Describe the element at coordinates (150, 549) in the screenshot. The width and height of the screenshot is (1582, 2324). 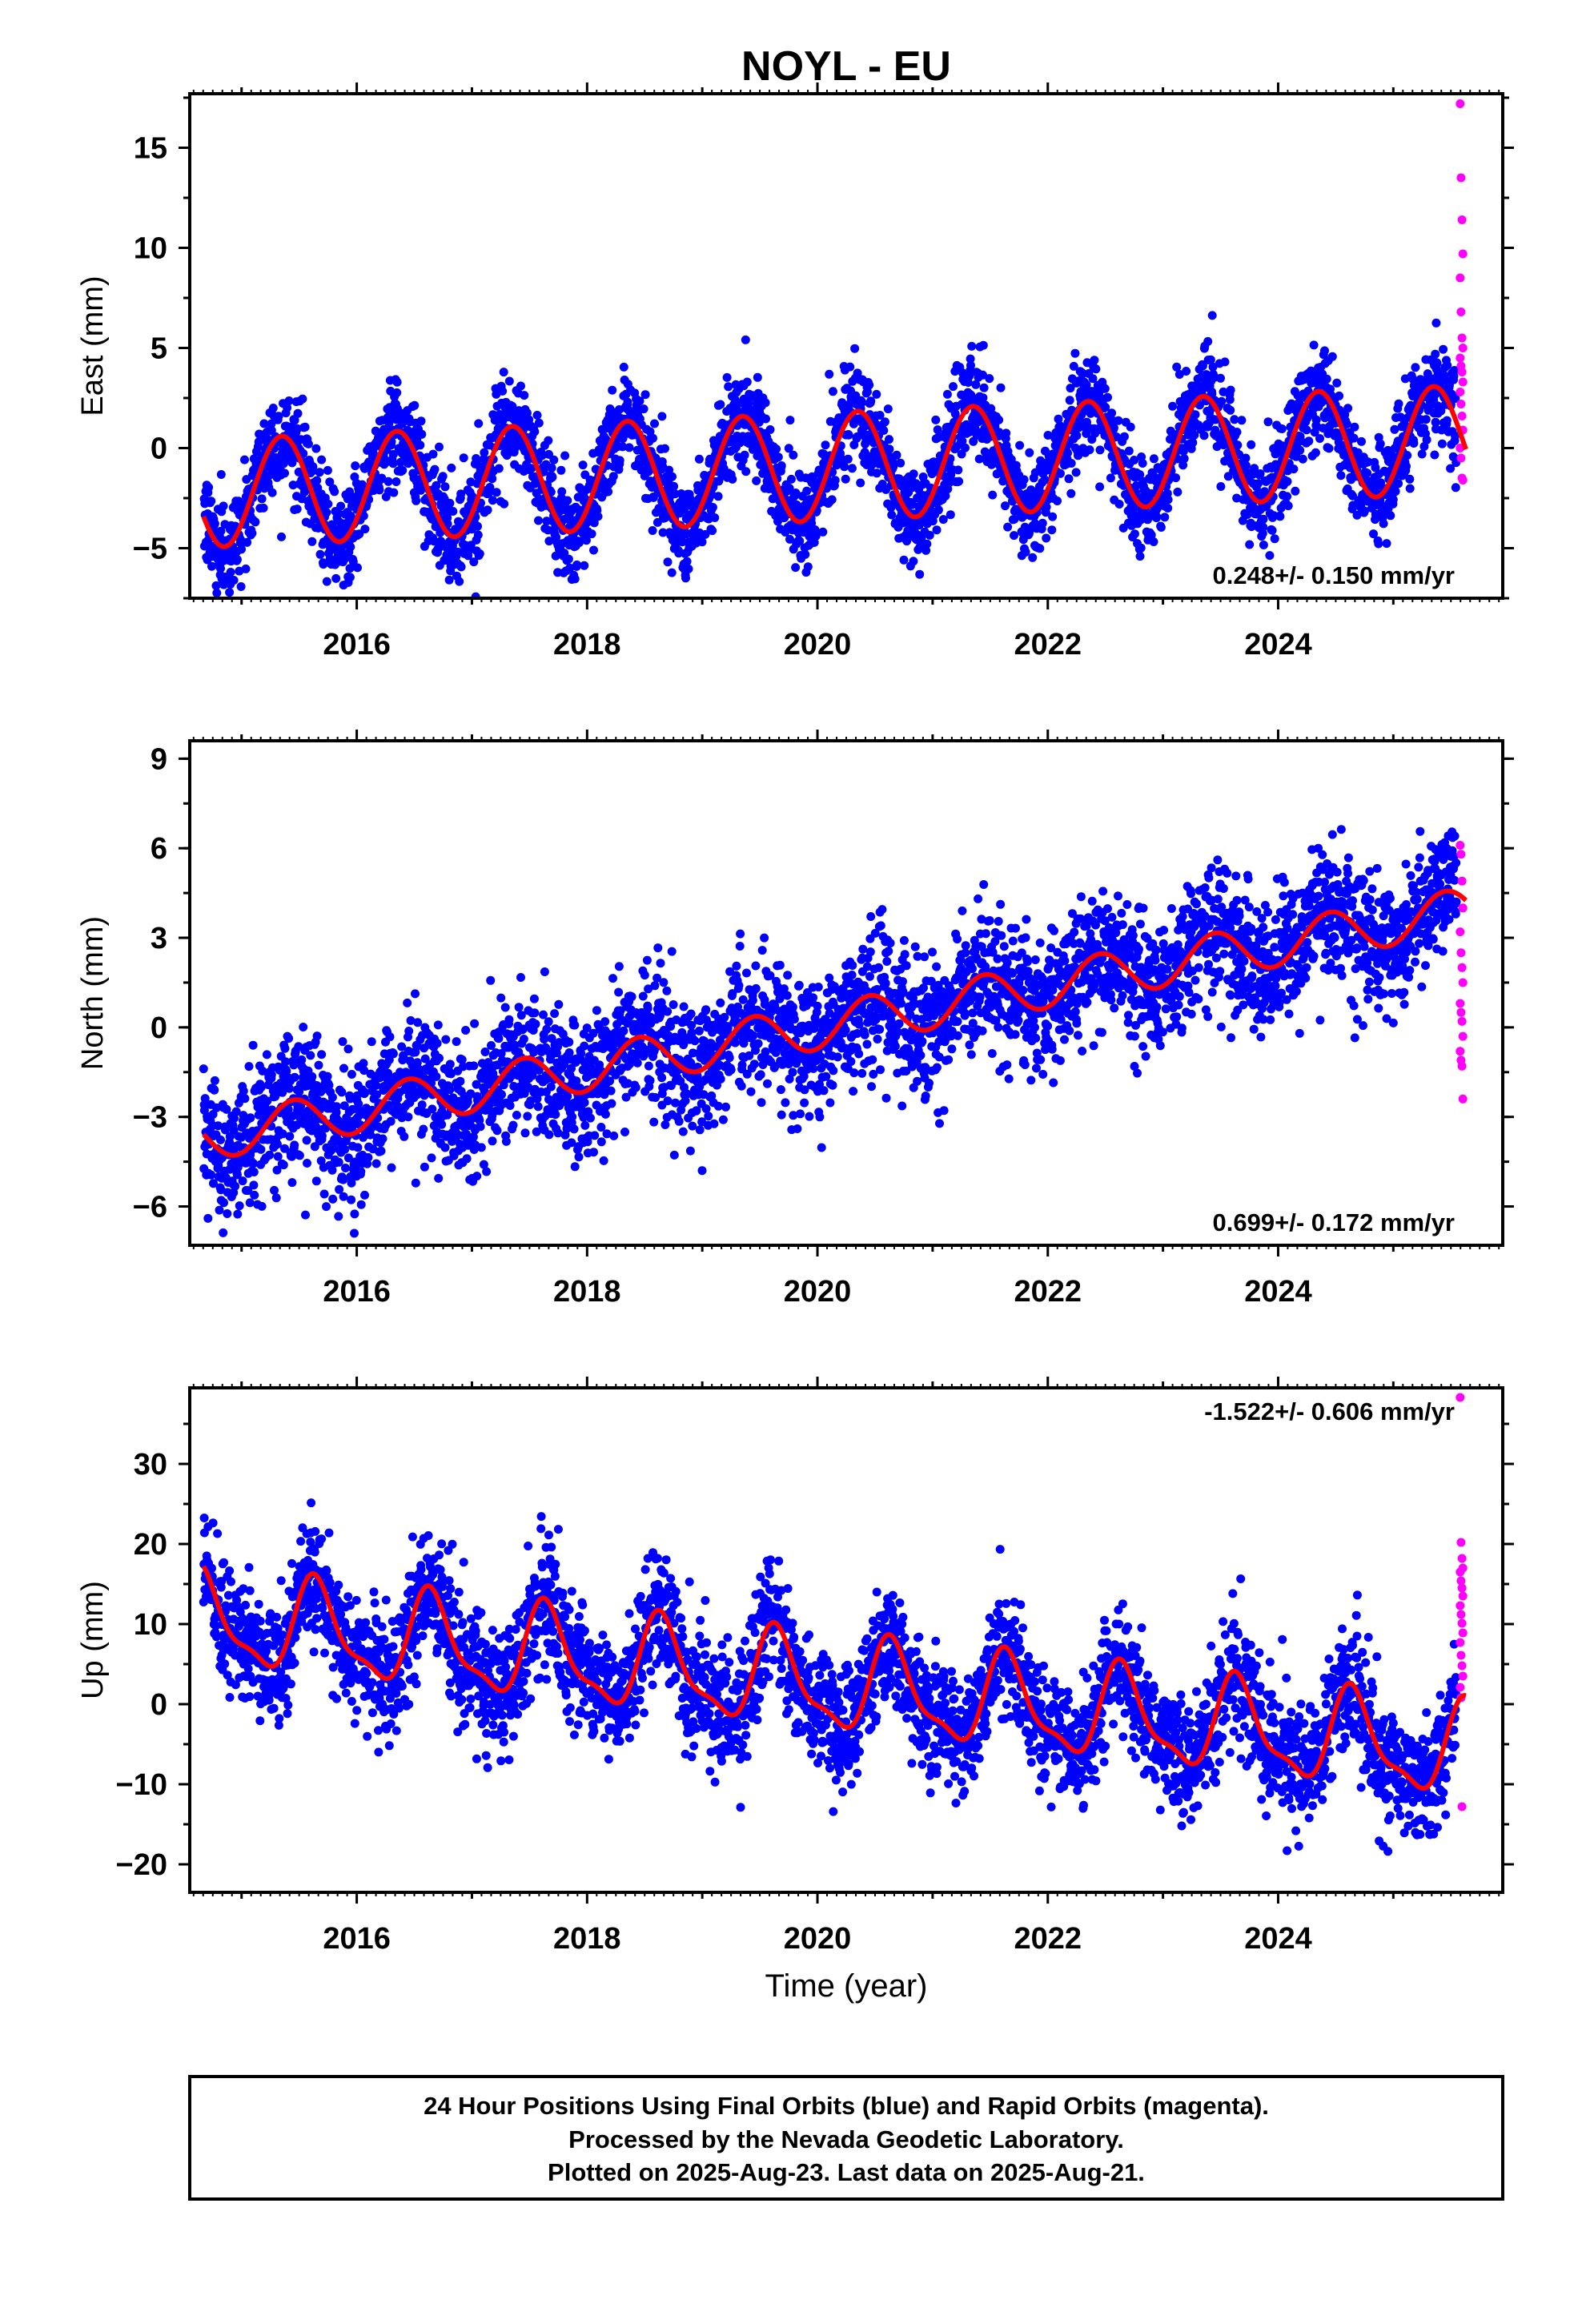
I see `east-ytick-label: −5` at that location.